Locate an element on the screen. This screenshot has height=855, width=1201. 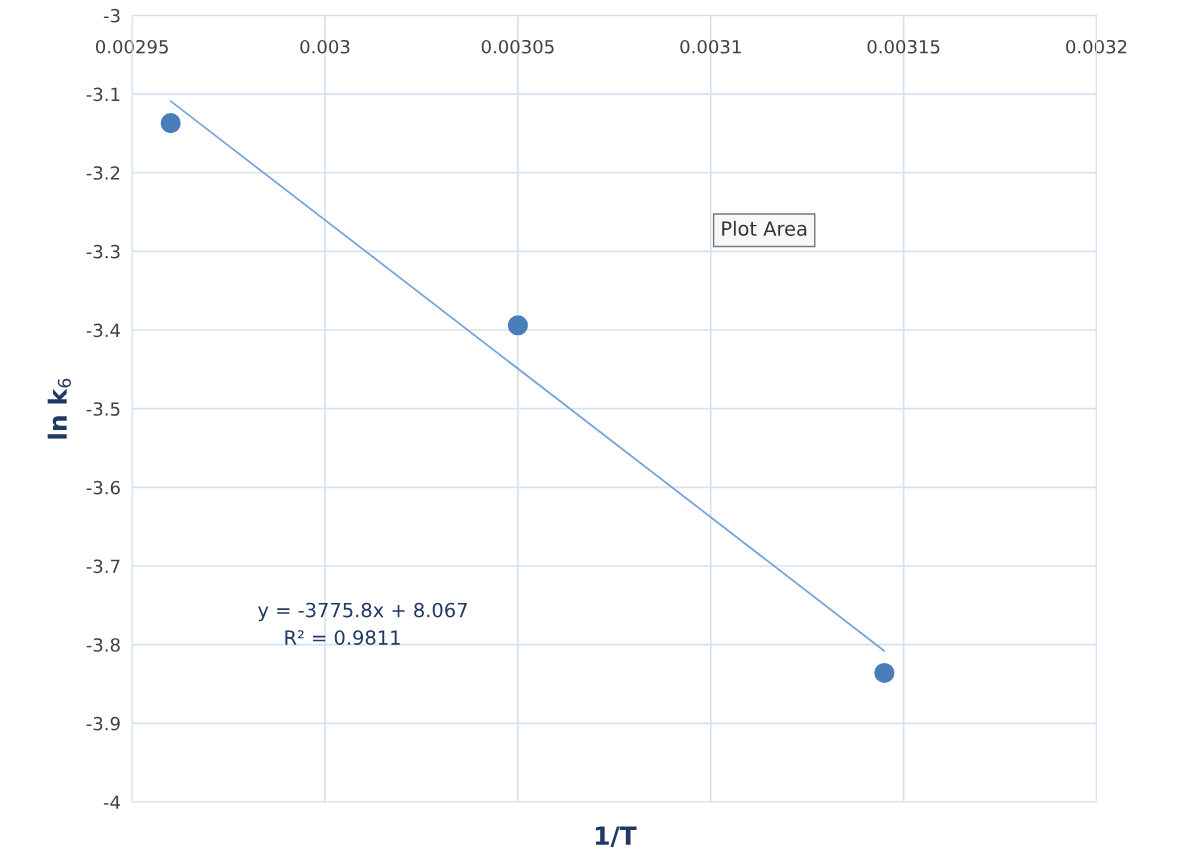
x-axis-title: 1/T is located at coordinates (616, 837).